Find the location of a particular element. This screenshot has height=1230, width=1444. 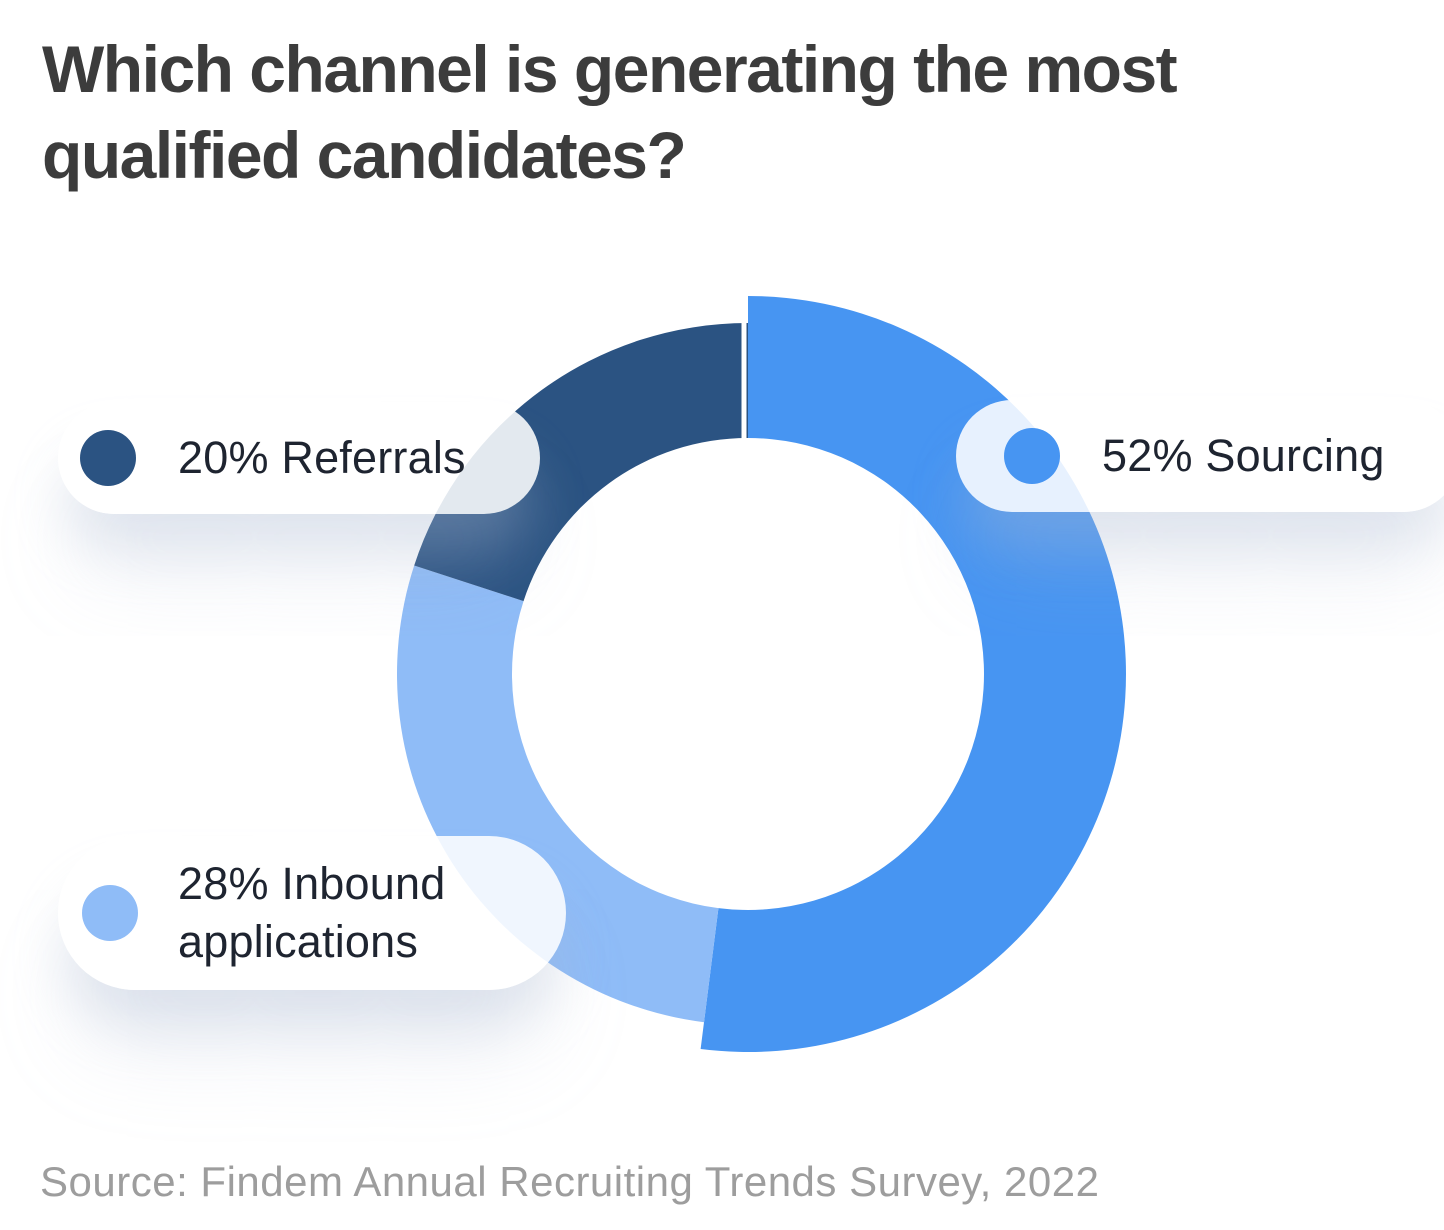

legend-pill-referrals: 20% Referrals is located at coordinates (299, 458).